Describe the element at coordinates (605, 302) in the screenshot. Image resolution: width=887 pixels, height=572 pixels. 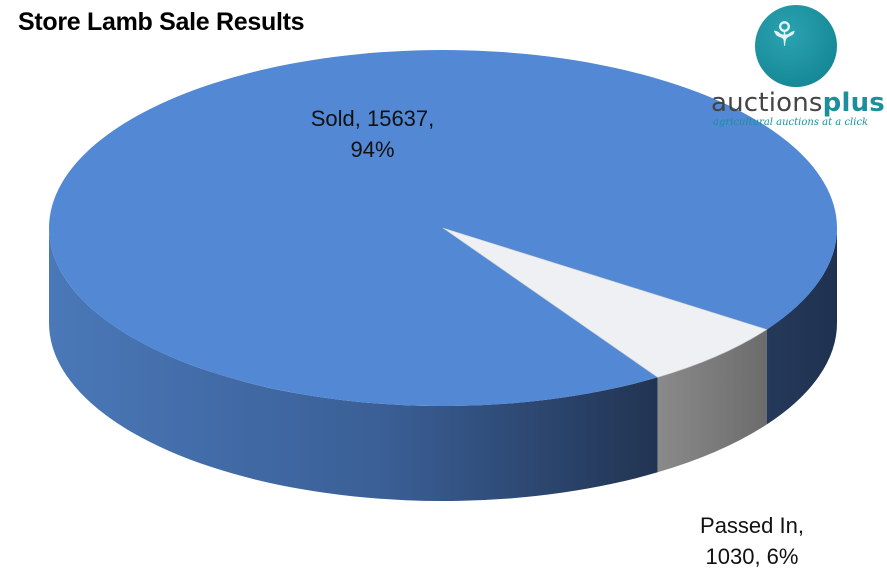
I see `pie-slice-passed-in` at that location.